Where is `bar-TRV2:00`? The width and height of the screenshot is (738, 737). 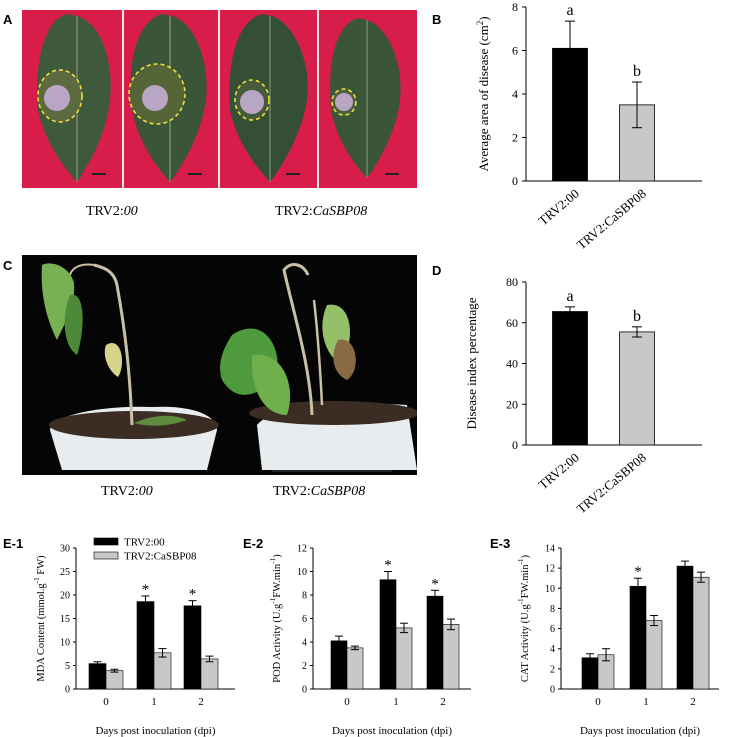 bar-TRV2:00 is located at coordinates (570, 378).